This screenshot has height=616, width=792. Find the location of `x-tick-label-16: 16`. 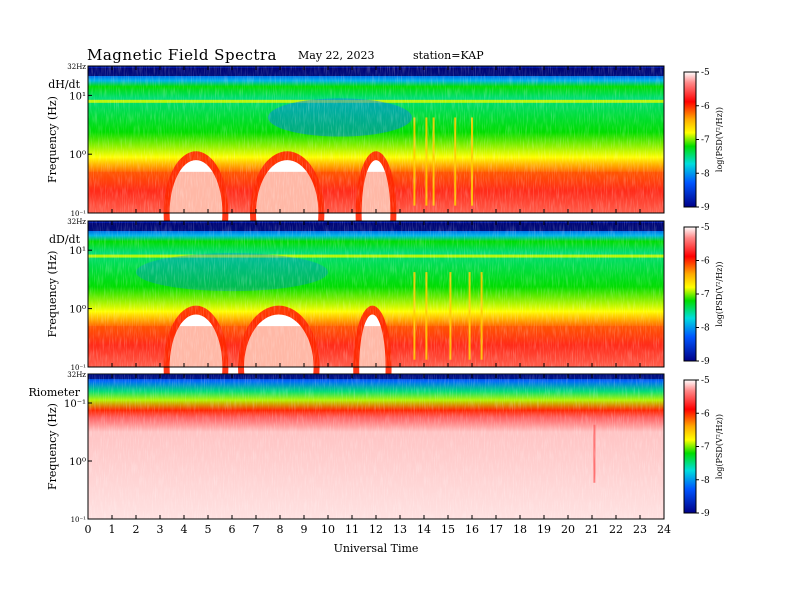

x-tick-label-16: 16 is located at coordinates (472, 529).